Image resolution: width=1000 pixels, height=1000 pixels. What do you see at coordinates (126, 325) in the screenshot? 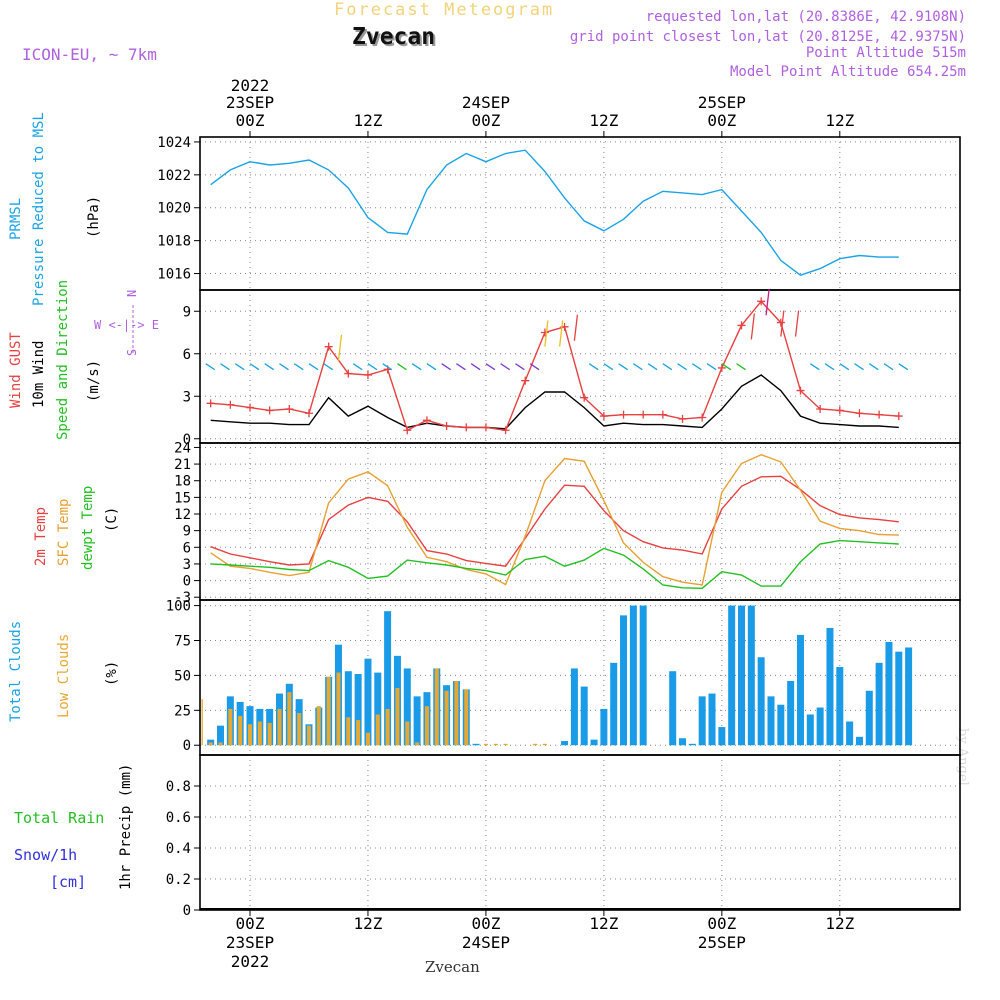
I see `compass-label-1: W <-|-> E` at bounding box center [126, 325].